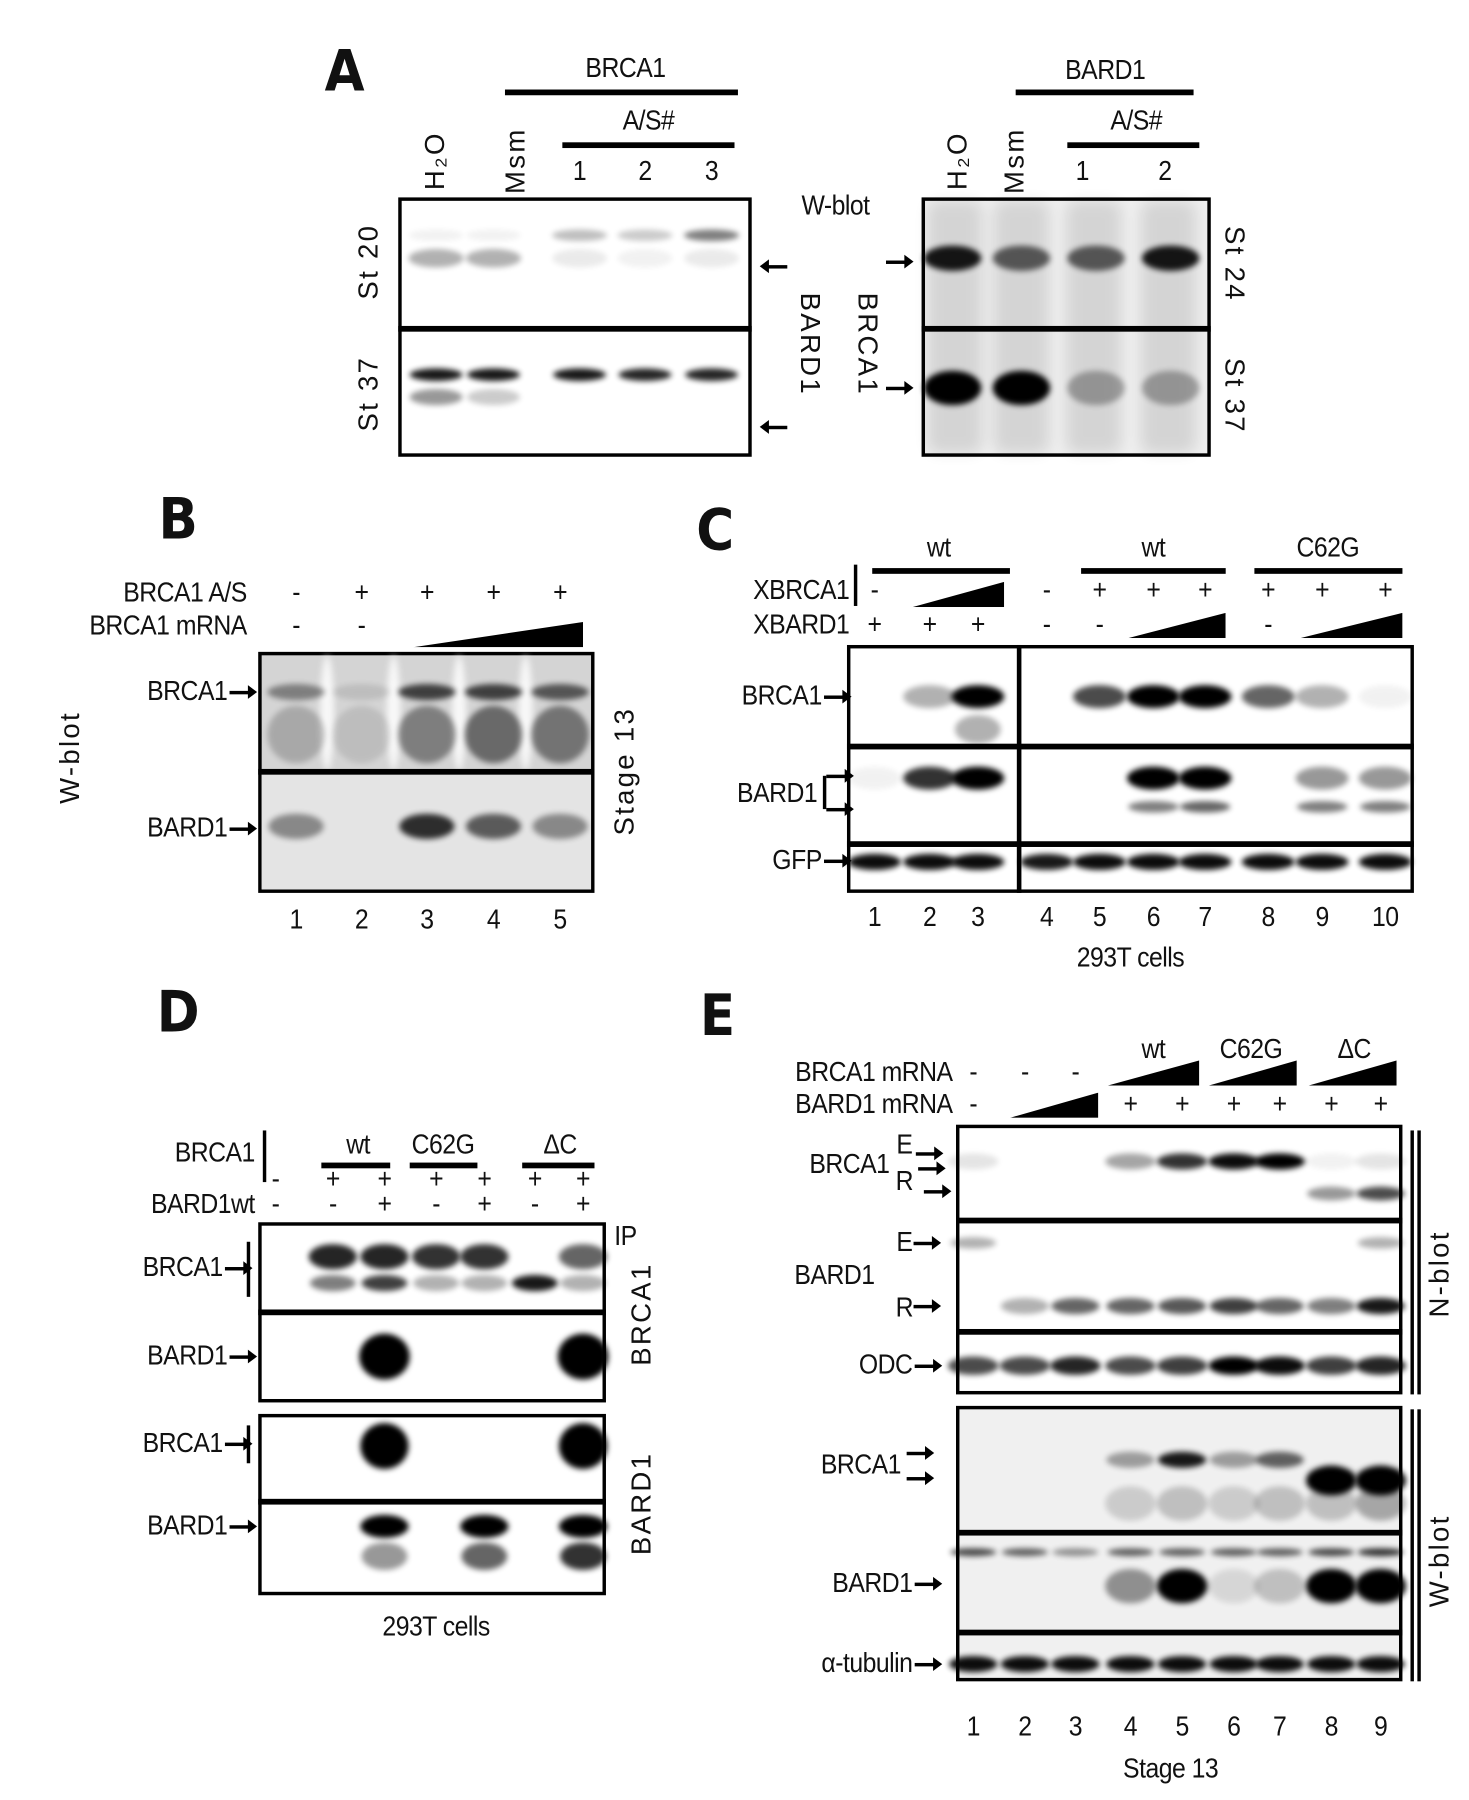 The image size is (1469, 1800). What do you see at coordinates (1322, 918) in the screenshot?
I see `lane-number: 9` at bounding box center [1322, 918].